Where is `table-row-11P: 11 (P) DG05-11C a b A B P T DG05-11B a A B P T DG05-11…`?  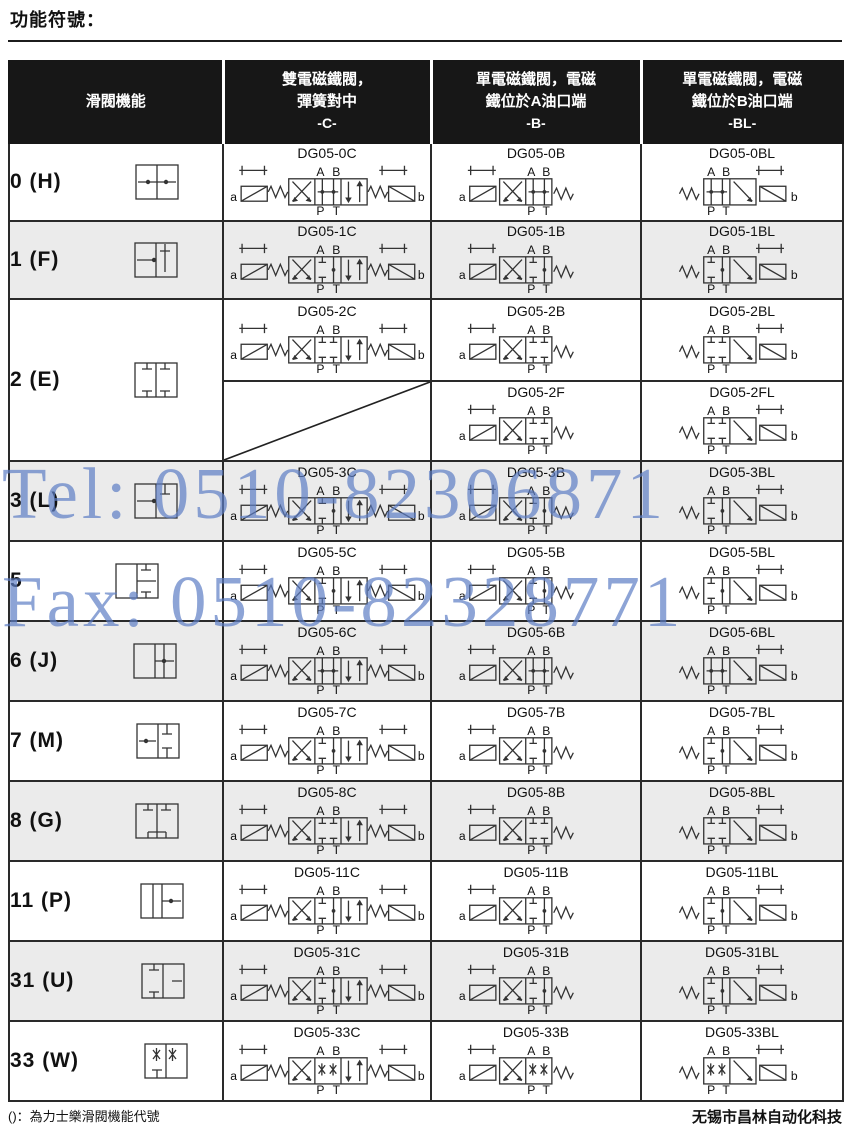
table-row-11P: 11 (P) DG05-11C a b A B P T DG05-11B a A B P T DG05-11… is located at coordinates (426, 901).